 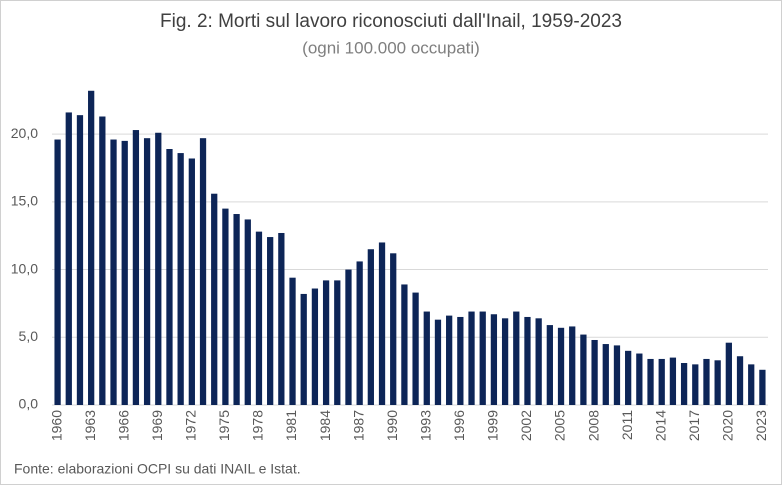 What do you see at coordinates (526, 425) in the screenshot?
I see `x-tick-label: 2002` at bounding box center [526, 425].